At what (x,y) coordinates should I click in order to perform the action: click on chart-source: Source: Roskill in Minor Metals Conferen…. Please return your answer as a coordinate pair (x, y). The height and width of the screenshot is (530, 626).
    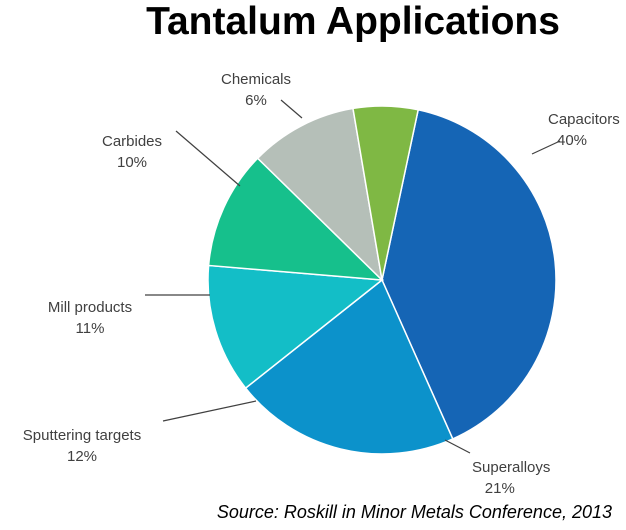
    Looking at the image, I should click on (414, 512).